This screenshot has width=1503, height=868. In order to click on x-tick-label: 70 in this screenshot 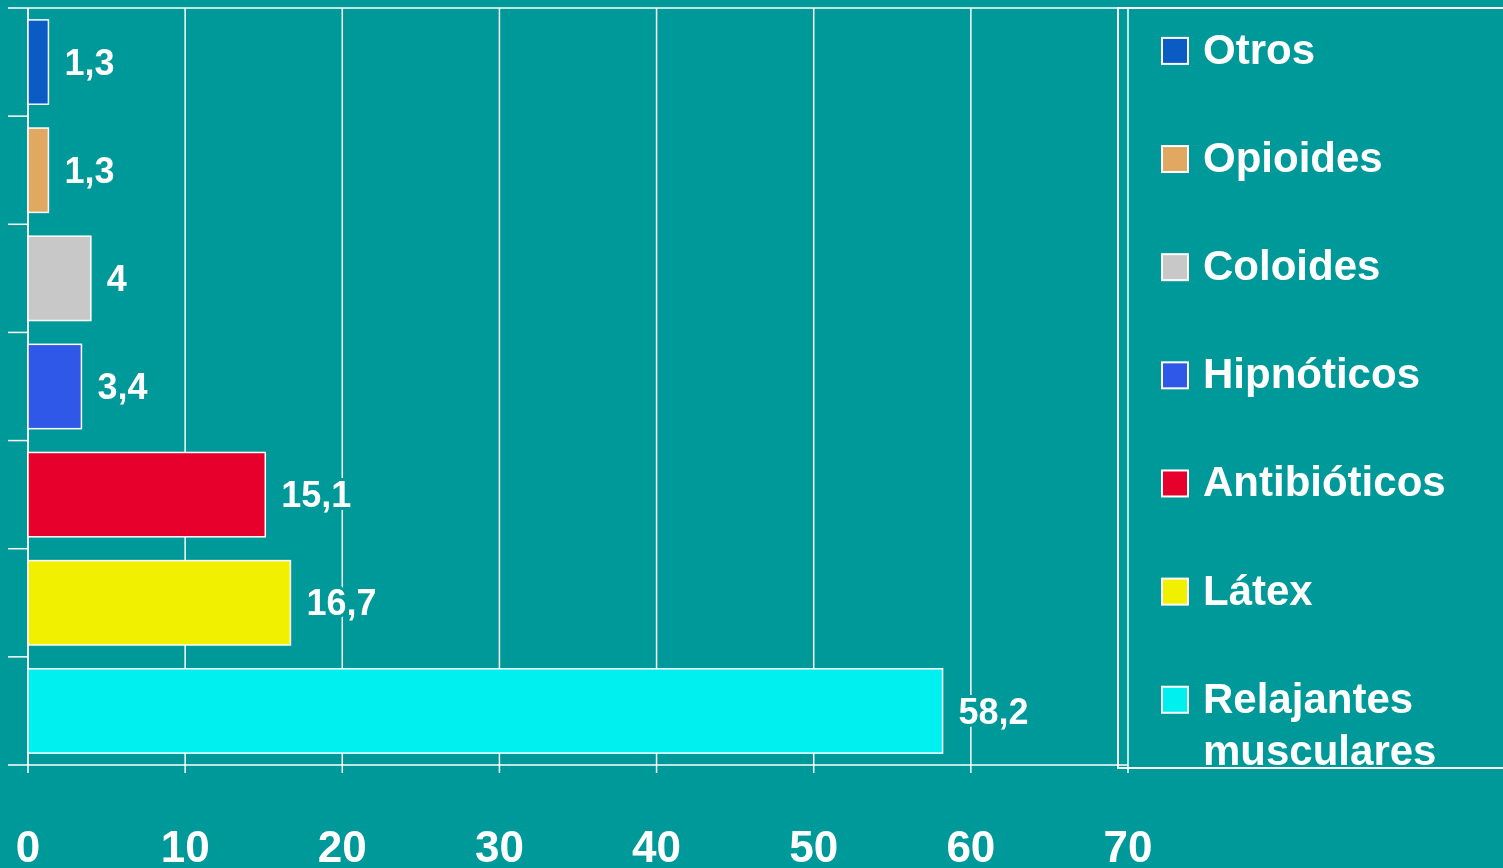, I will do `click(1128, 845)`.